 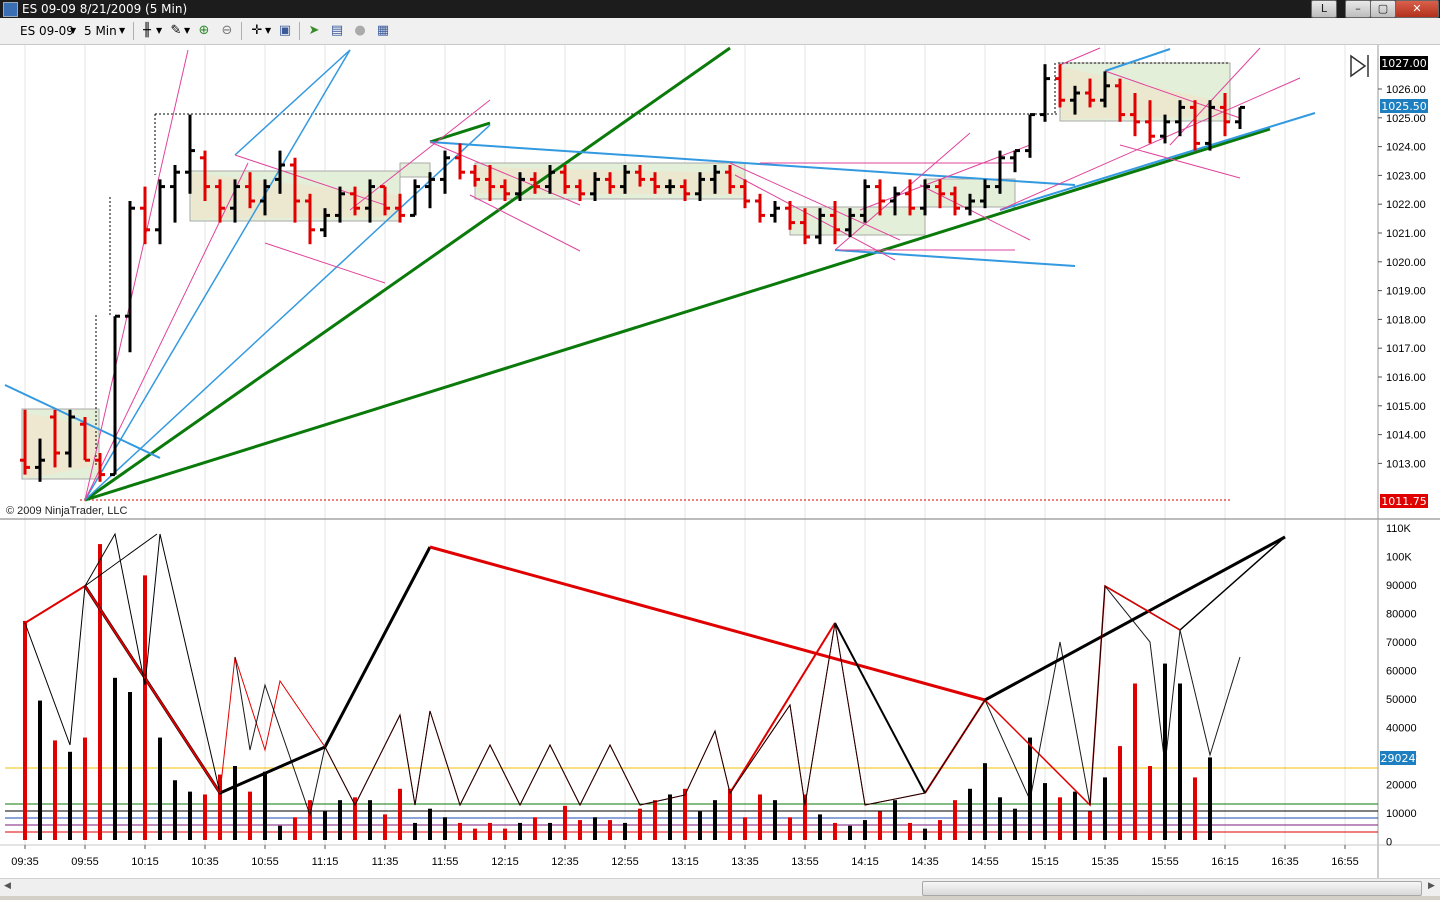 What do you see at coordinates (1401, 643) in the screenshot?
I see `volume-tick-label: 70000` at bounding box center [1401, 643].